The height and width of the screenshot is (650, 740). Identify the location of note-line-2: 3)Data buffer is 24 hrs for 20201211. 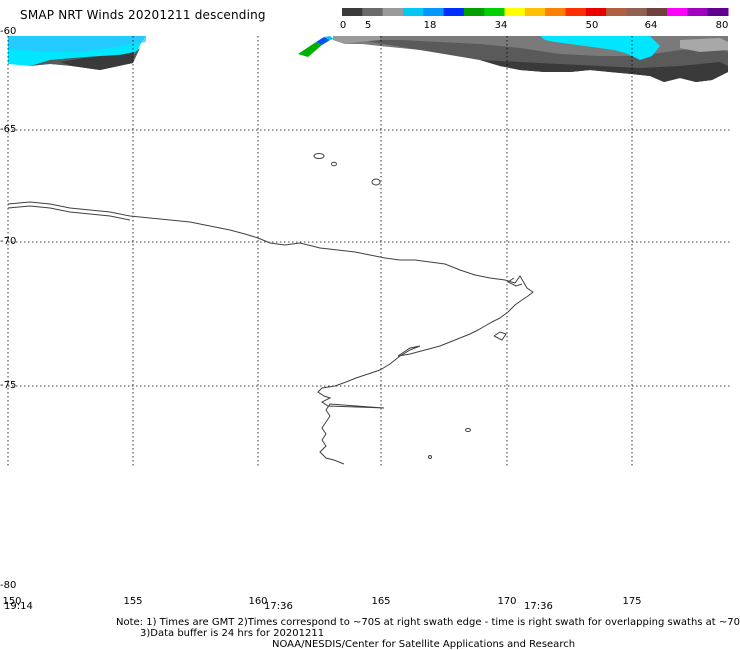
(232, 633).